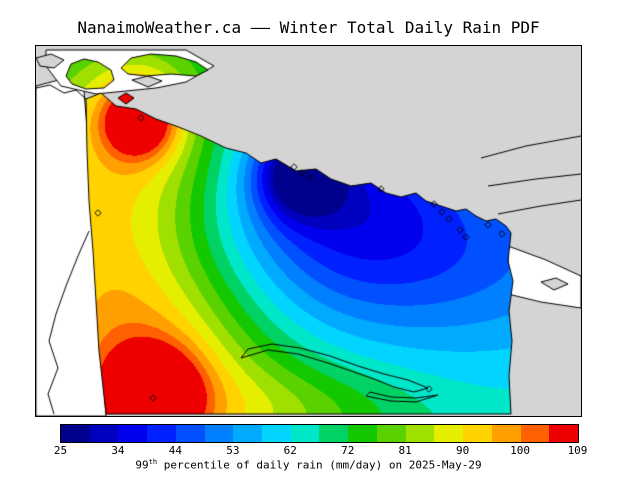 This screenshot has height=480, width=640. Describe the element at coordinates (462, 450) in the screenshot. I see `colorbar-tick-label: 90` at that location.